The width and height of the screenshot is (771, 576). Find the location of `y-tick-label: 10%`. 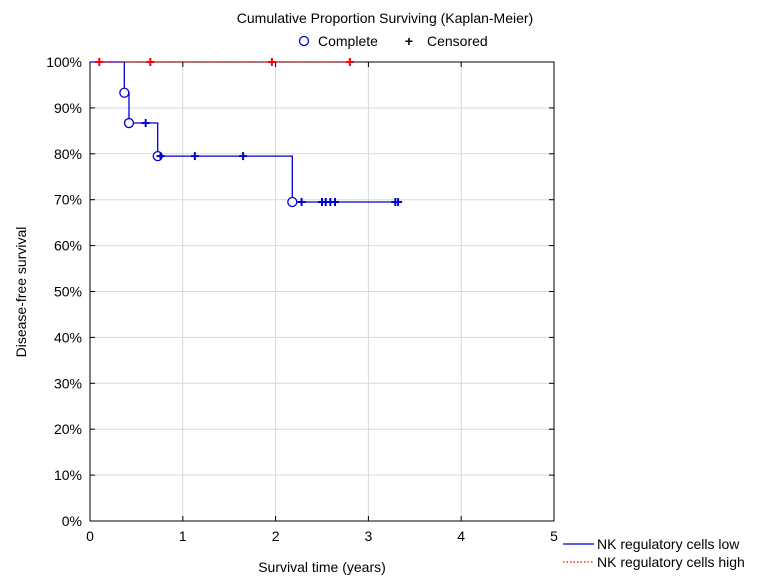

y-tick-label: 10% is located at coordinates (68, 475).